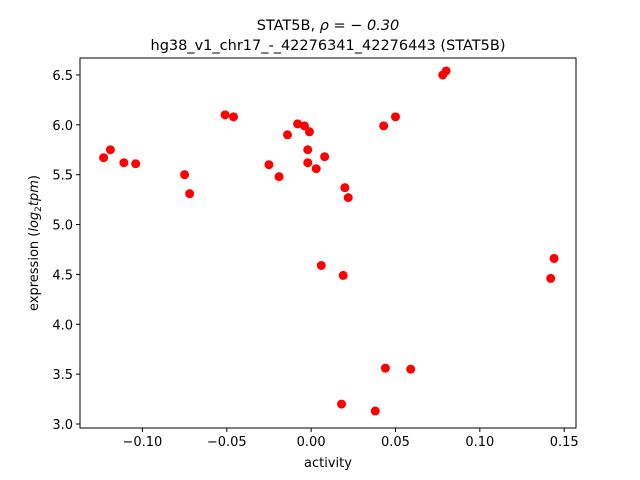 Image resolution: width=640 pixels, height=480 pixels. Describe the element at coordinates (227, 442) in the screenshot. I see `x-tick-label: −0.05` at that location.